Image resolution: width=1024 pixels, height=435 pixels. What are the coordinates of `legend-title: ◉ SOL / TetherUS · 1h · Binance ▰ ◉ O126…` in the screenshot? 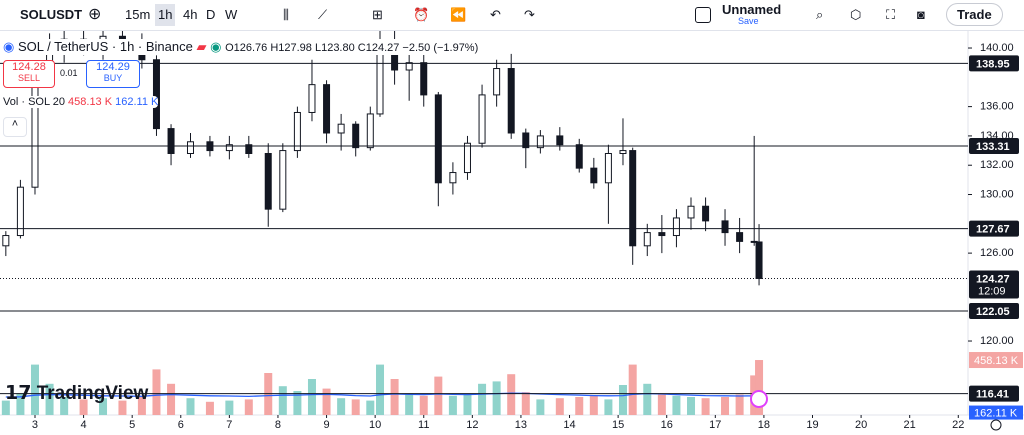 It's located at (241, 47).